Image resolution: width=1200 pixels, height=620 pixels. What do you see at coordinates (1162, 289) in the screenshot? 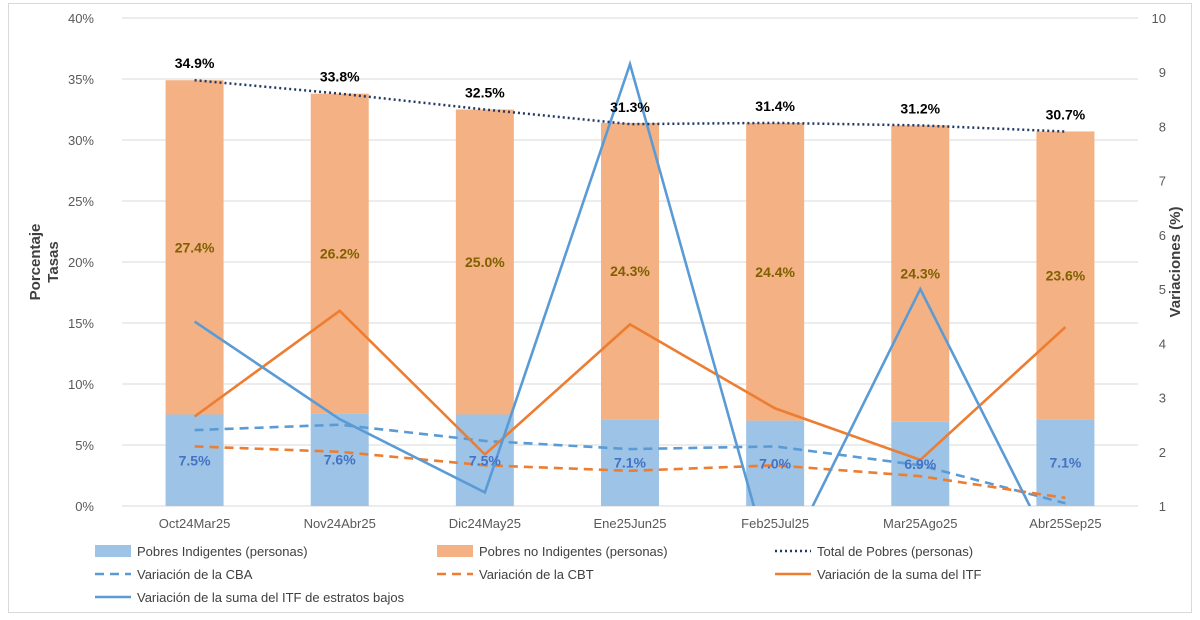
I see `right-tick-label: 5` at bounding box center [1162, 289].